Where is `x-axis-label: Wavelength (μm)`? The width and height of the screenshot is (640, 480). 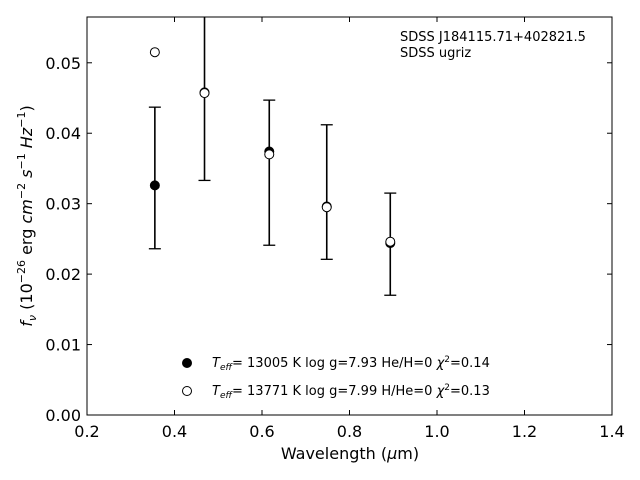
x-axis-label: Wavelength (μm) is located at coordinates (350, 453).